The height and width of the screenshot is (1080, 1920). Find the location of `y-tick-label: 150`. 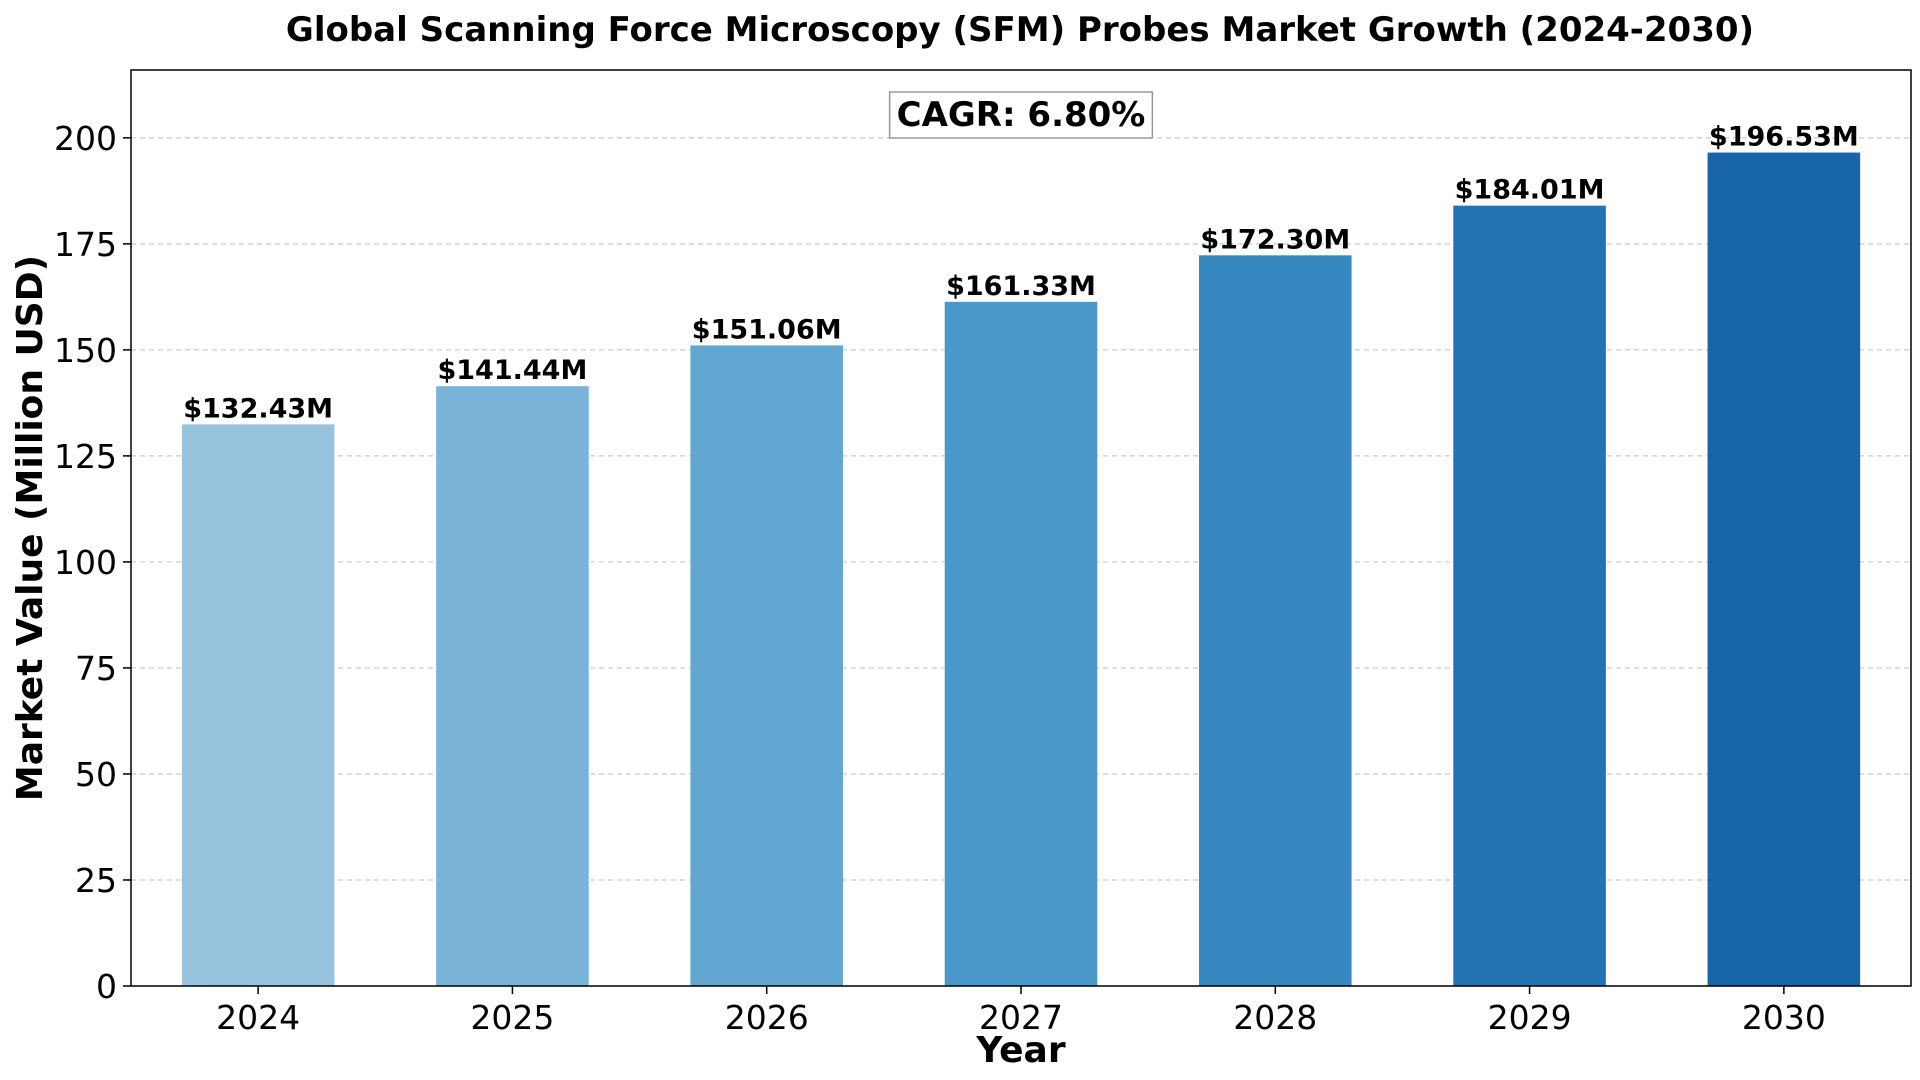

y-tick-label: 150 is located at coordinates (85, 350).